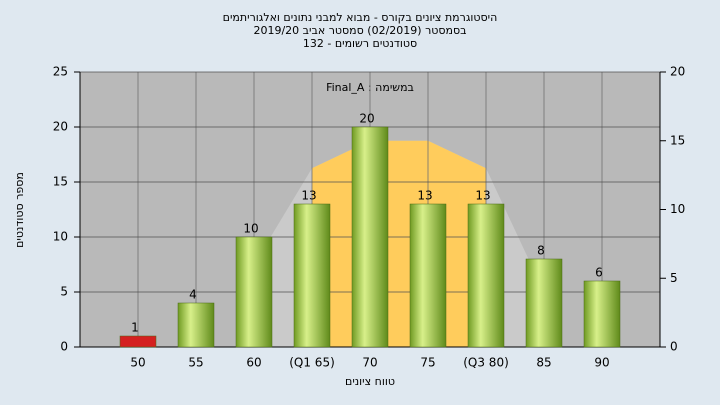 The image size is (720, 405). I want to click on x-tick-label: 75, so click(427, 363).